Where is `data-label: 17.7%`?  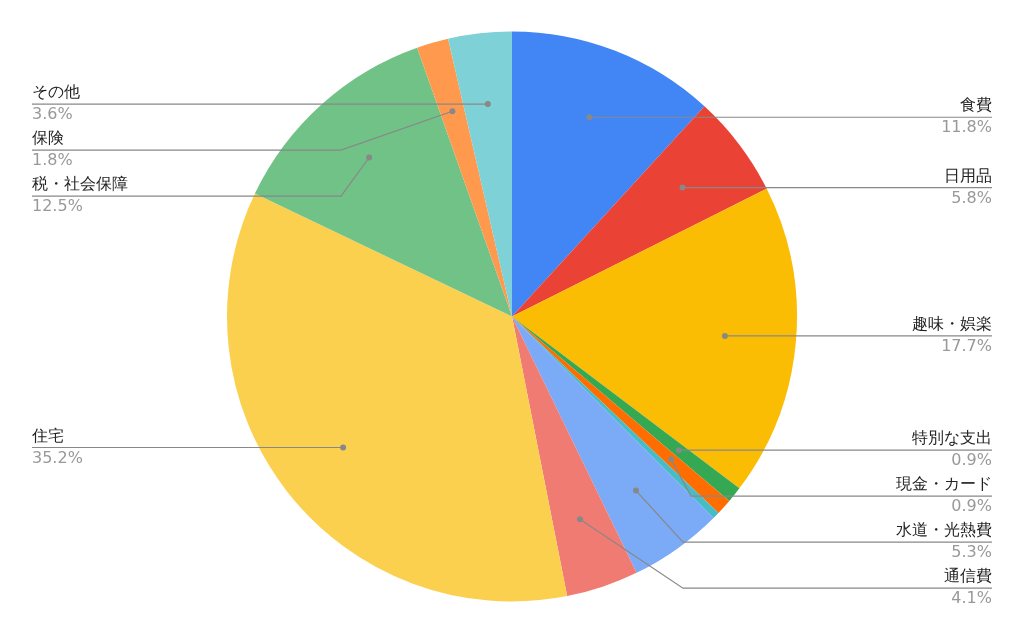 data-label: 17.7% is located at coordinates (966, 346).